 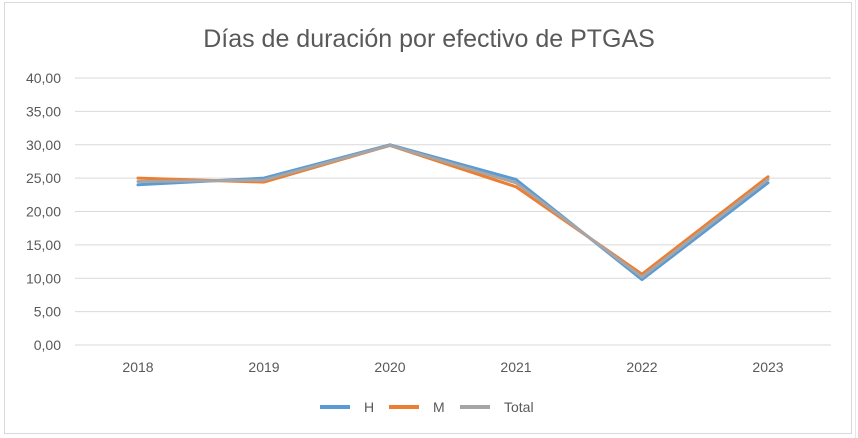 What do you see at coordinates (767, 367) in the screenshot?
I see `x-tick-label: 2023` at bounding box center [767, 367].